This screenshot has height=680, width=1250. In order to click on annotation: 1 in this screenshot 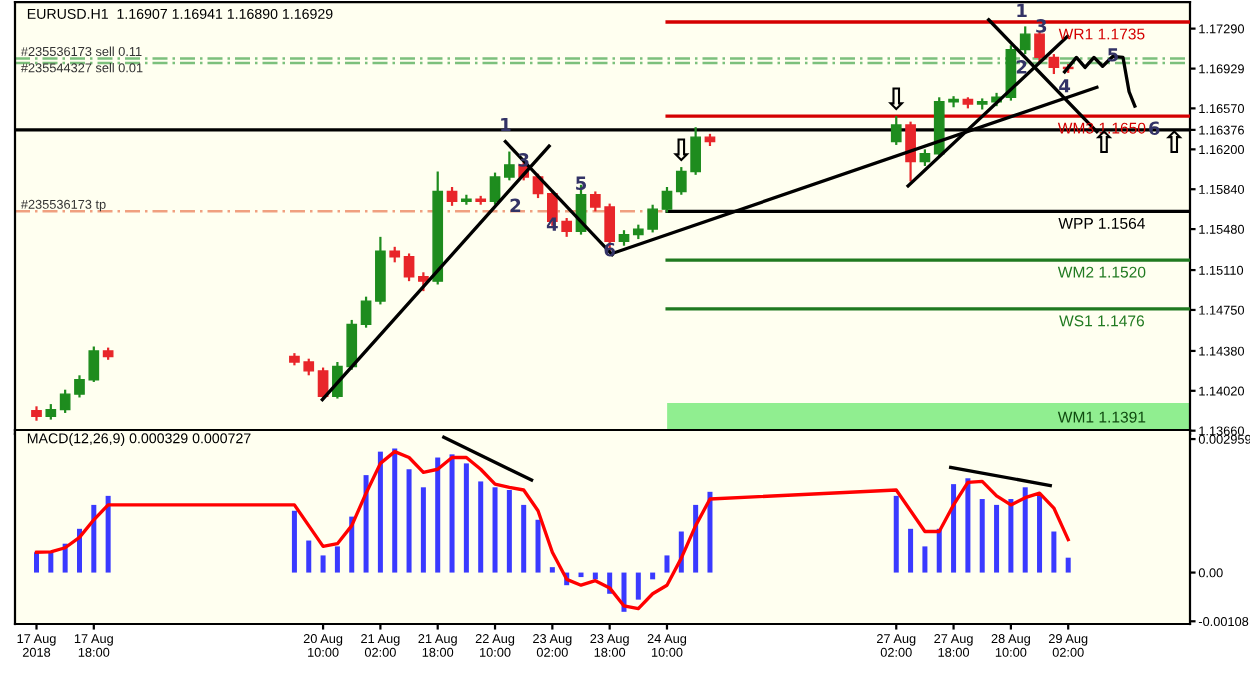, I will do `click(1022, 10)`.